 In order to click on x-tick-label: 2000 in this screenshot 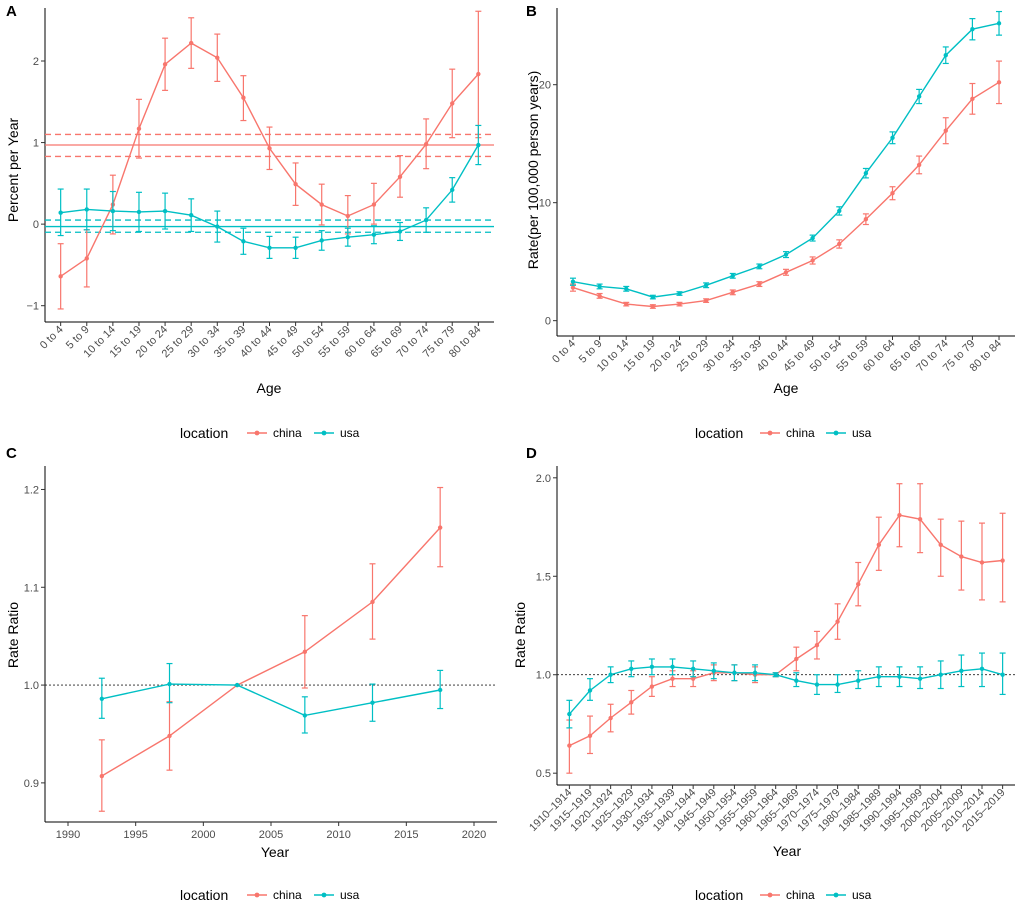, I will do `click(203, 835)`.